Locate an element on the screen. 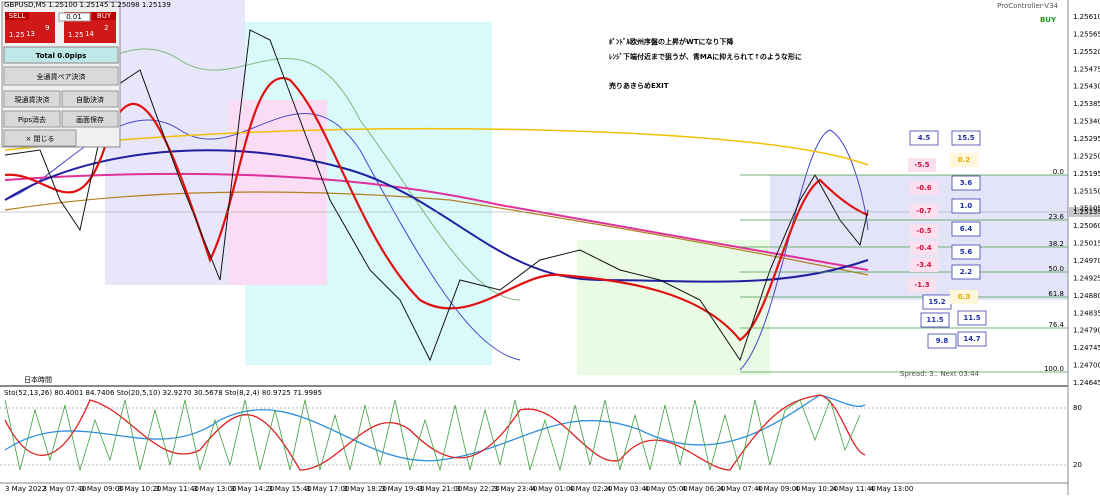 The width and height of the screenshot is (1100, 499). price-label: 1.24880 is located at coordinates (1086, 296).